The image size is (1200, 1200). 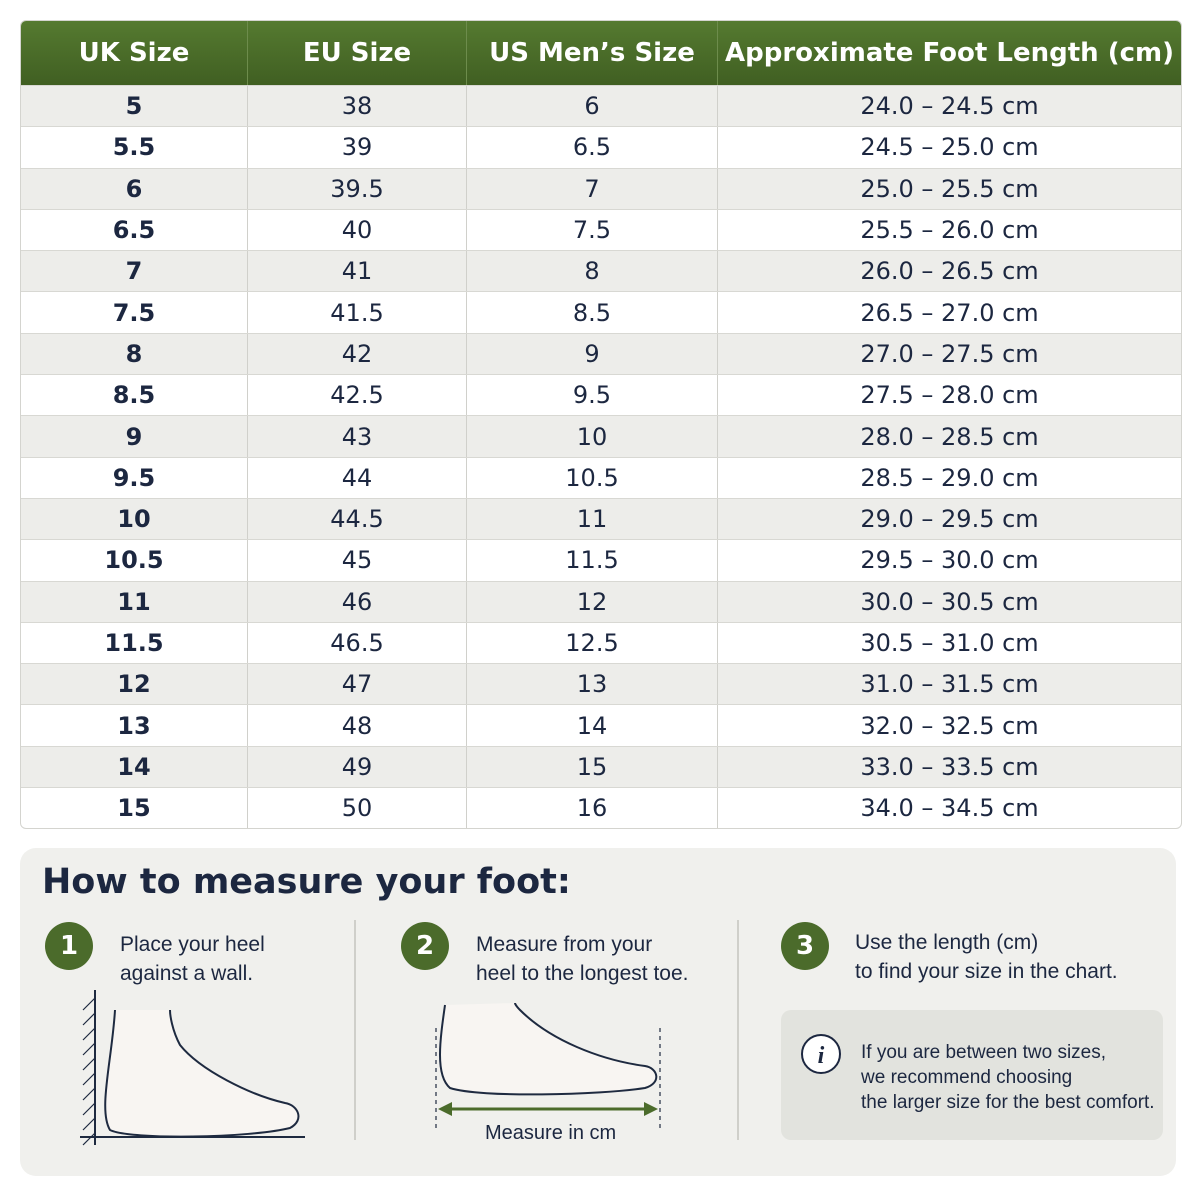 What do you see at coordinates (356, 147) in the screenshot?
I see `table-cell: 39` at bounding box center [356, 147].